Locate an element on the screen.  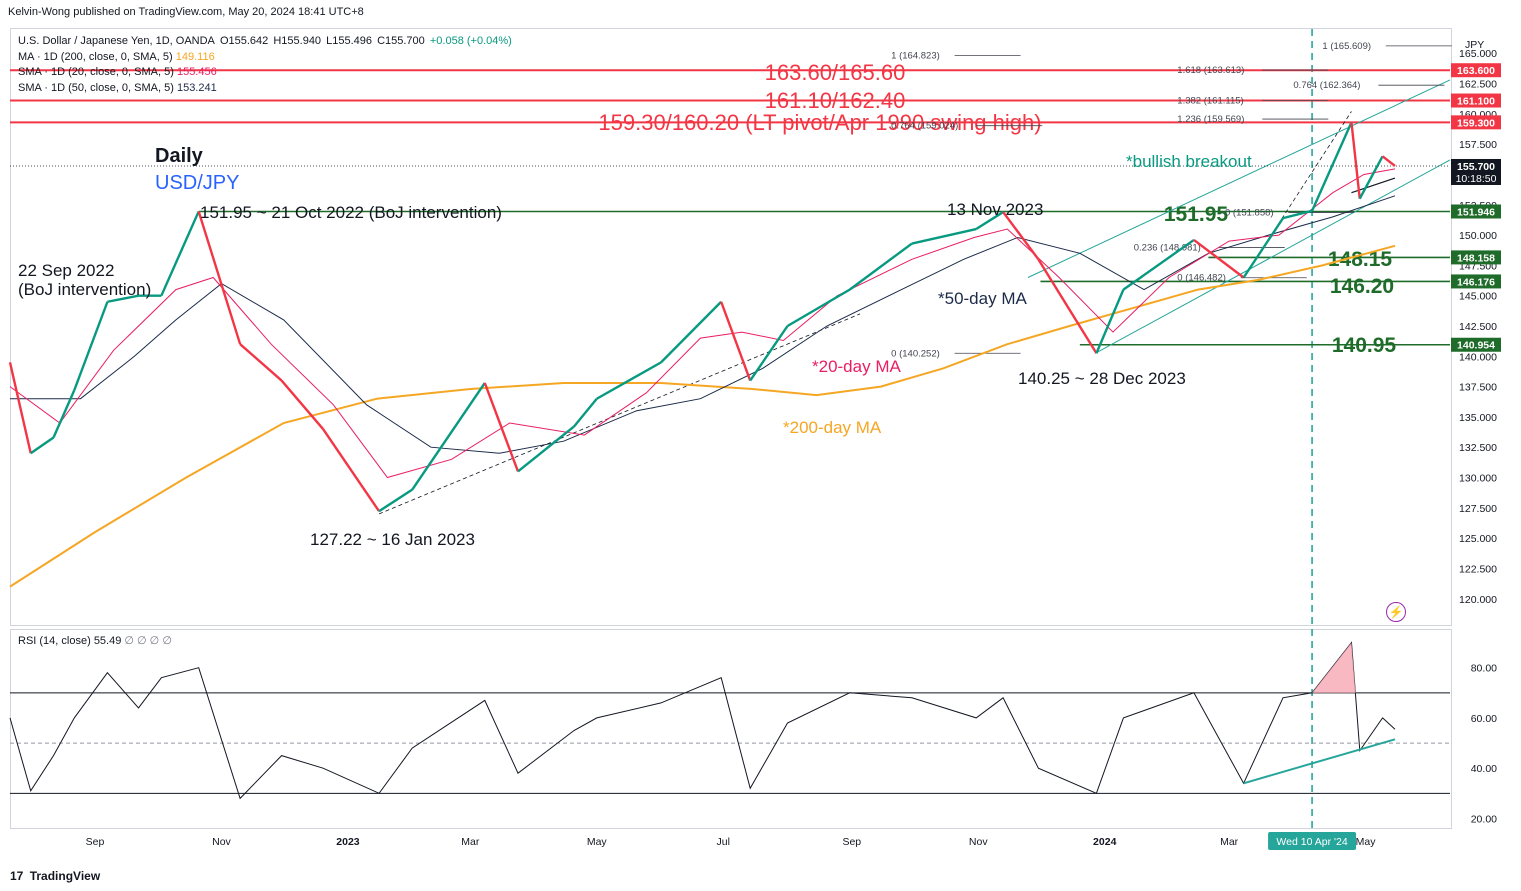
tradingview-footer: 17 TradingView is located at coordinates (55, 876).